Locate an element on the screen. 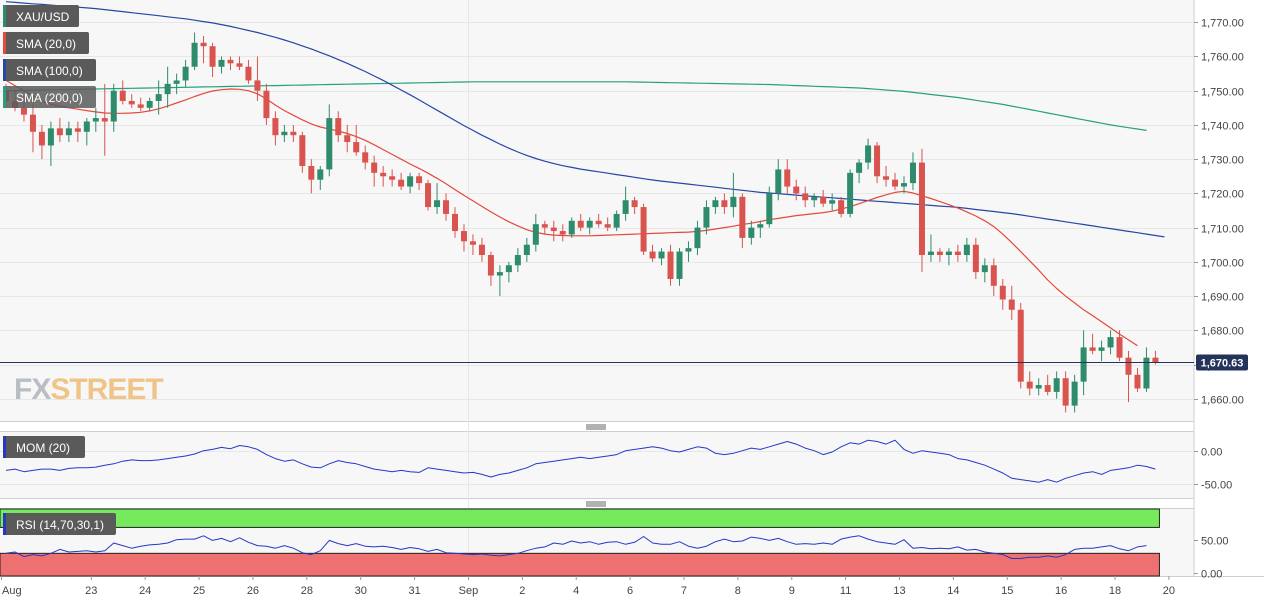 This screenshot has height=607, width=1264. x-tick-label: 24 is located at coordinates (145, 591).